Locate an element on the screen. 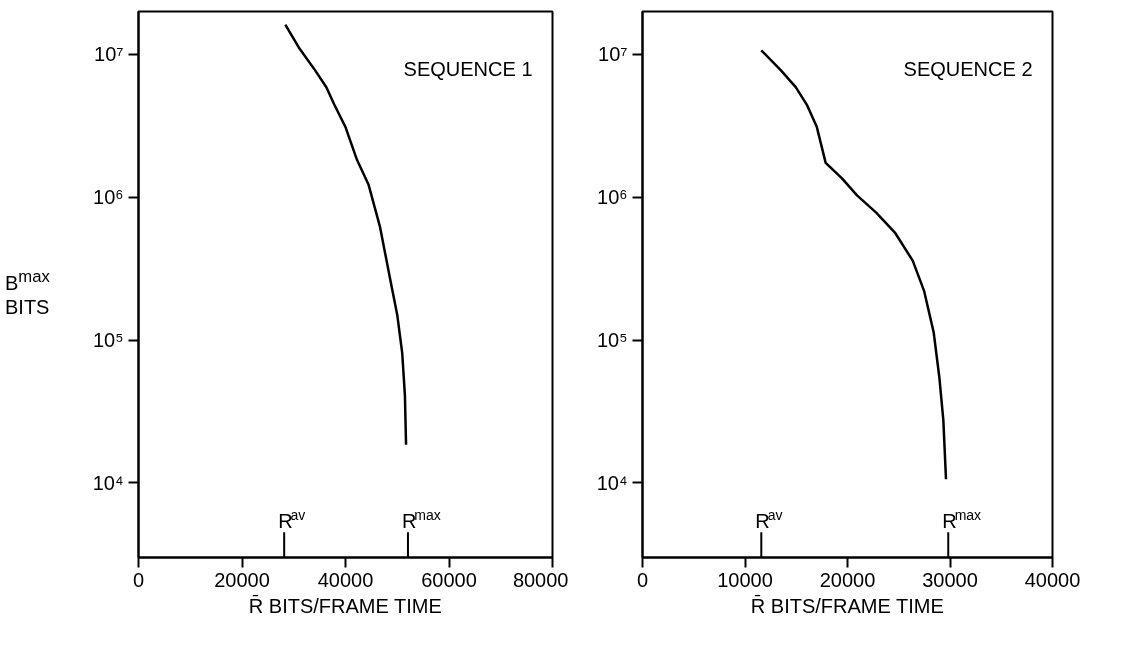 This screenshot has height=658, width=1148. y-axis-title: B$^{max}$ BITS is located at coordinates (27, 293).